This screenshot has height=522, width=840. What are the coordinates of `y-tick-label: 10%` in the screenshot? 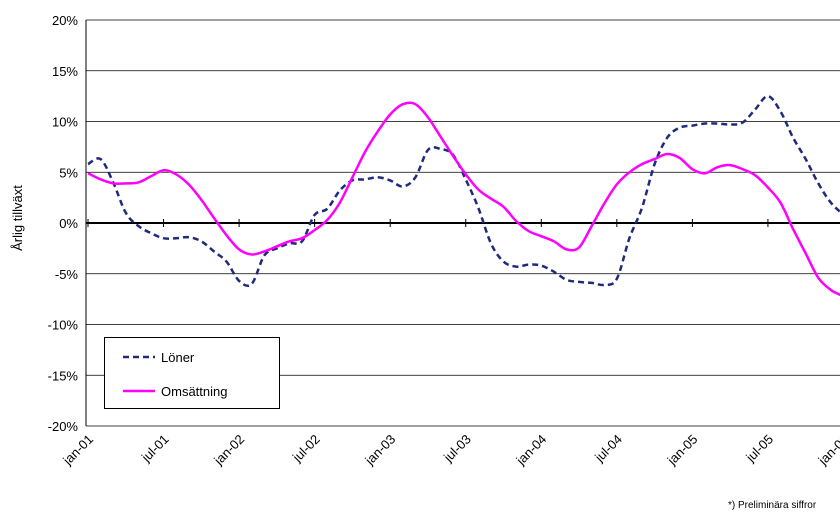 It's located at (65, 122).